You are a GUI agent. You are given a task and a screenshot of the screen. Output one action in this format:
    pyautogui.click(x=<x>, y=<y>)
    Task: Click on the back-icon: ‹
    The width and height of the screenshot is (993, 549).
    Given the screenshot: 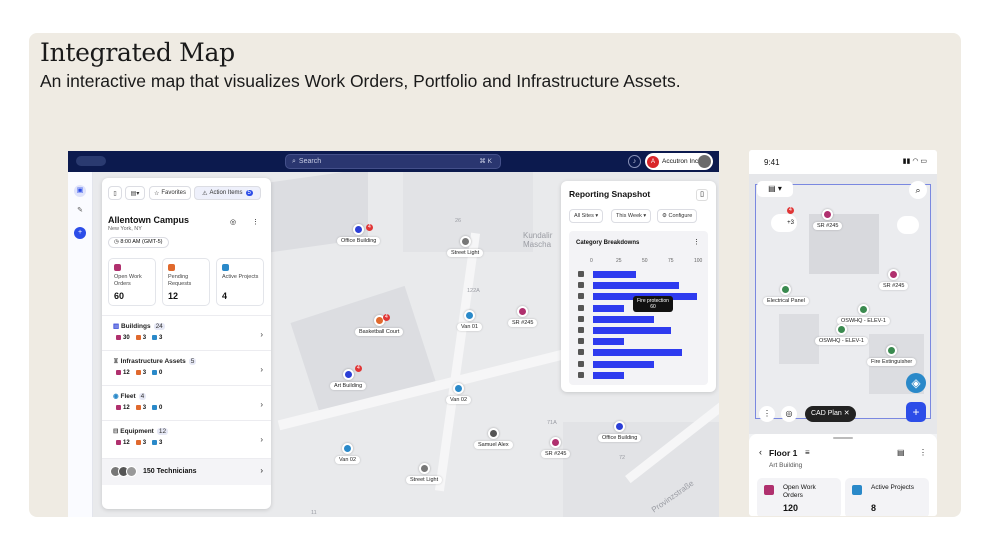 What is the action you would take?
    pyautogui.click(x=760, y=452)
    